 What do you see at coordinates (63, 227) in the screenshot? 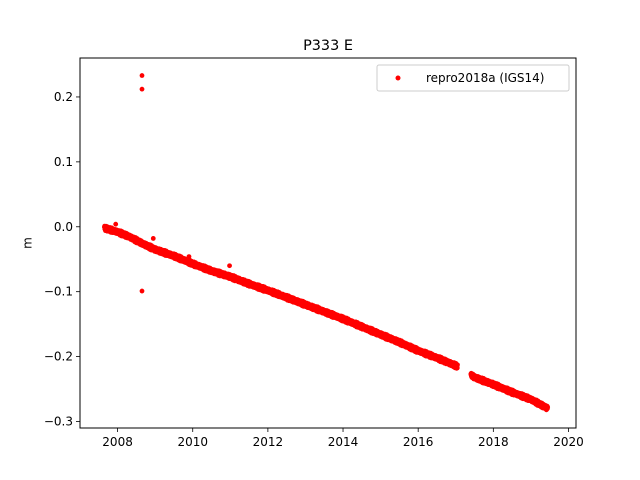
I see `y-tick-label: 0.0` at bounding box center [63, 227].